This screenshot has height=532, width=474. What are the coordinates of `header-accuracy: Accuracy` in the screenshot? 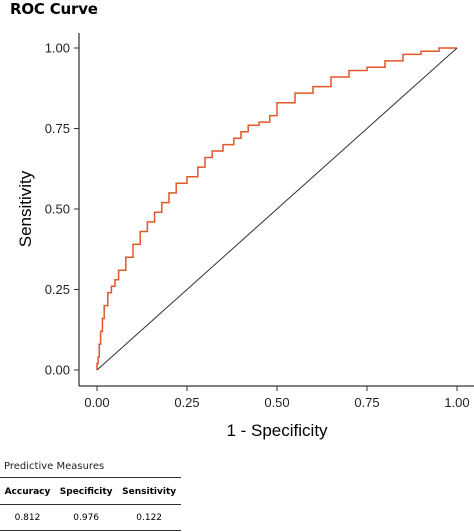 It's located at (27, 491).